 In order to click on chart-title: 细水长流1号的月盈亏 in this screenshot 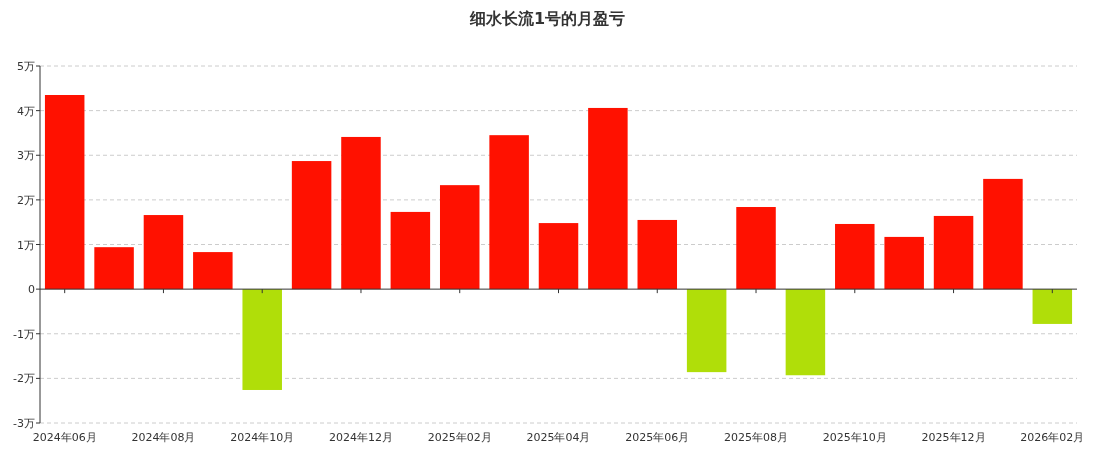, I will do `click(547, 18)`.